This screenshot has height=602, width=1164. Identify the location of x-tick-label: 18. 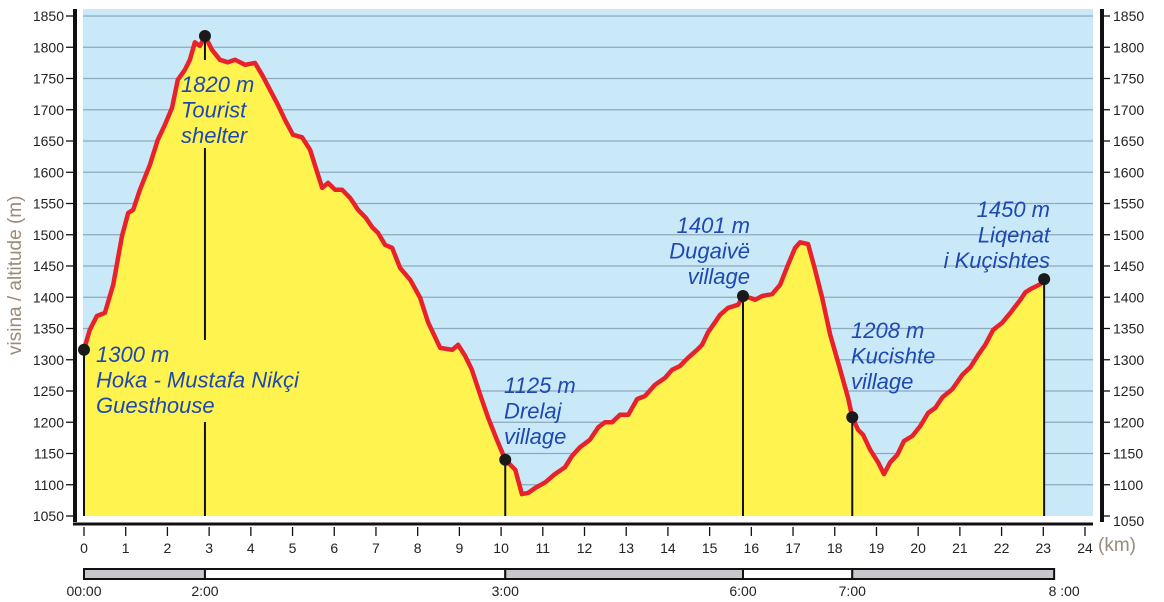
(835, 548).